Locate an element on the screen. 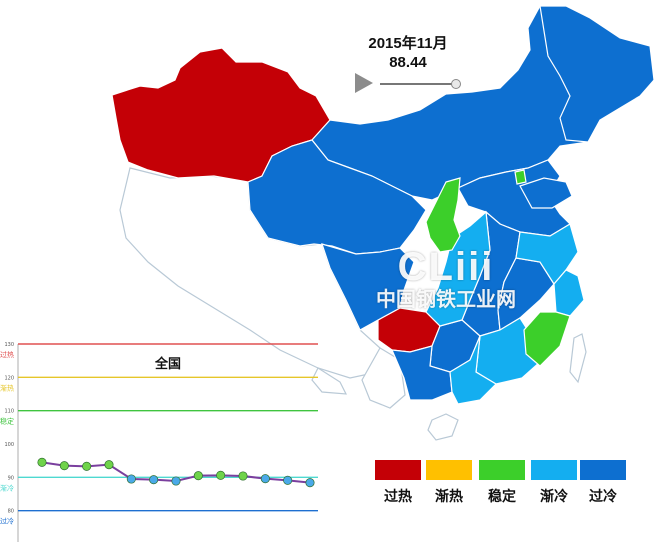 Image resolution: width=660 pixels, height=542 pixels. legend-item-warming: 渐热 is located at coordinates (449, 483).